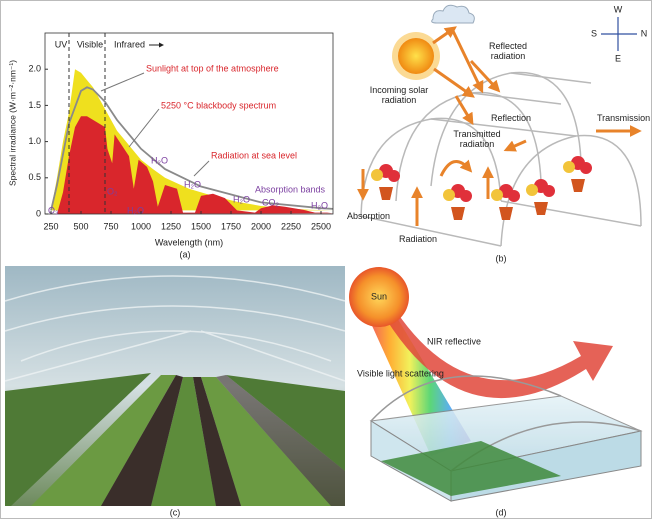 The height and width of the screenshot is (519, 652). Describe the element at coordinates (416, 56) in the screenshot. I see `sun-b` at that location.